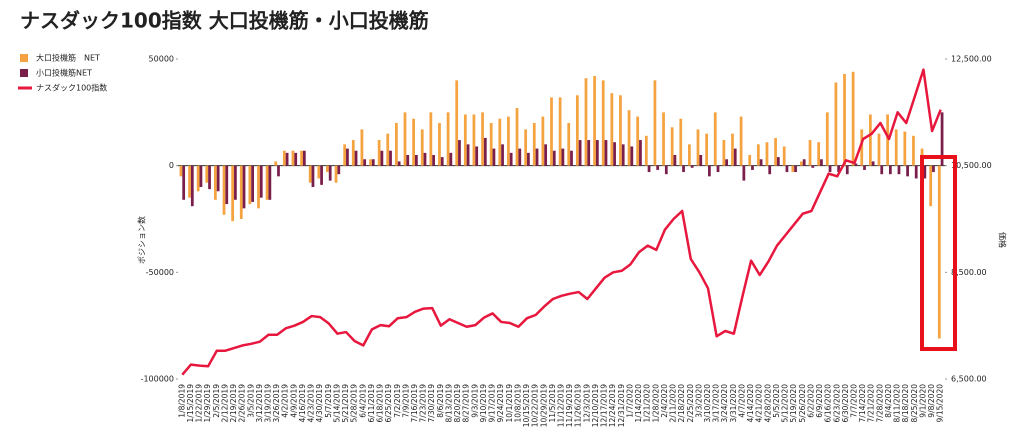 Image resolution: width=1024 pixels, height=445 pixels. What do you see at coordinates (785, 403) in the screenshot?
I see `x-tick-label: 5/12/2020` at bounding box center [785, 403].